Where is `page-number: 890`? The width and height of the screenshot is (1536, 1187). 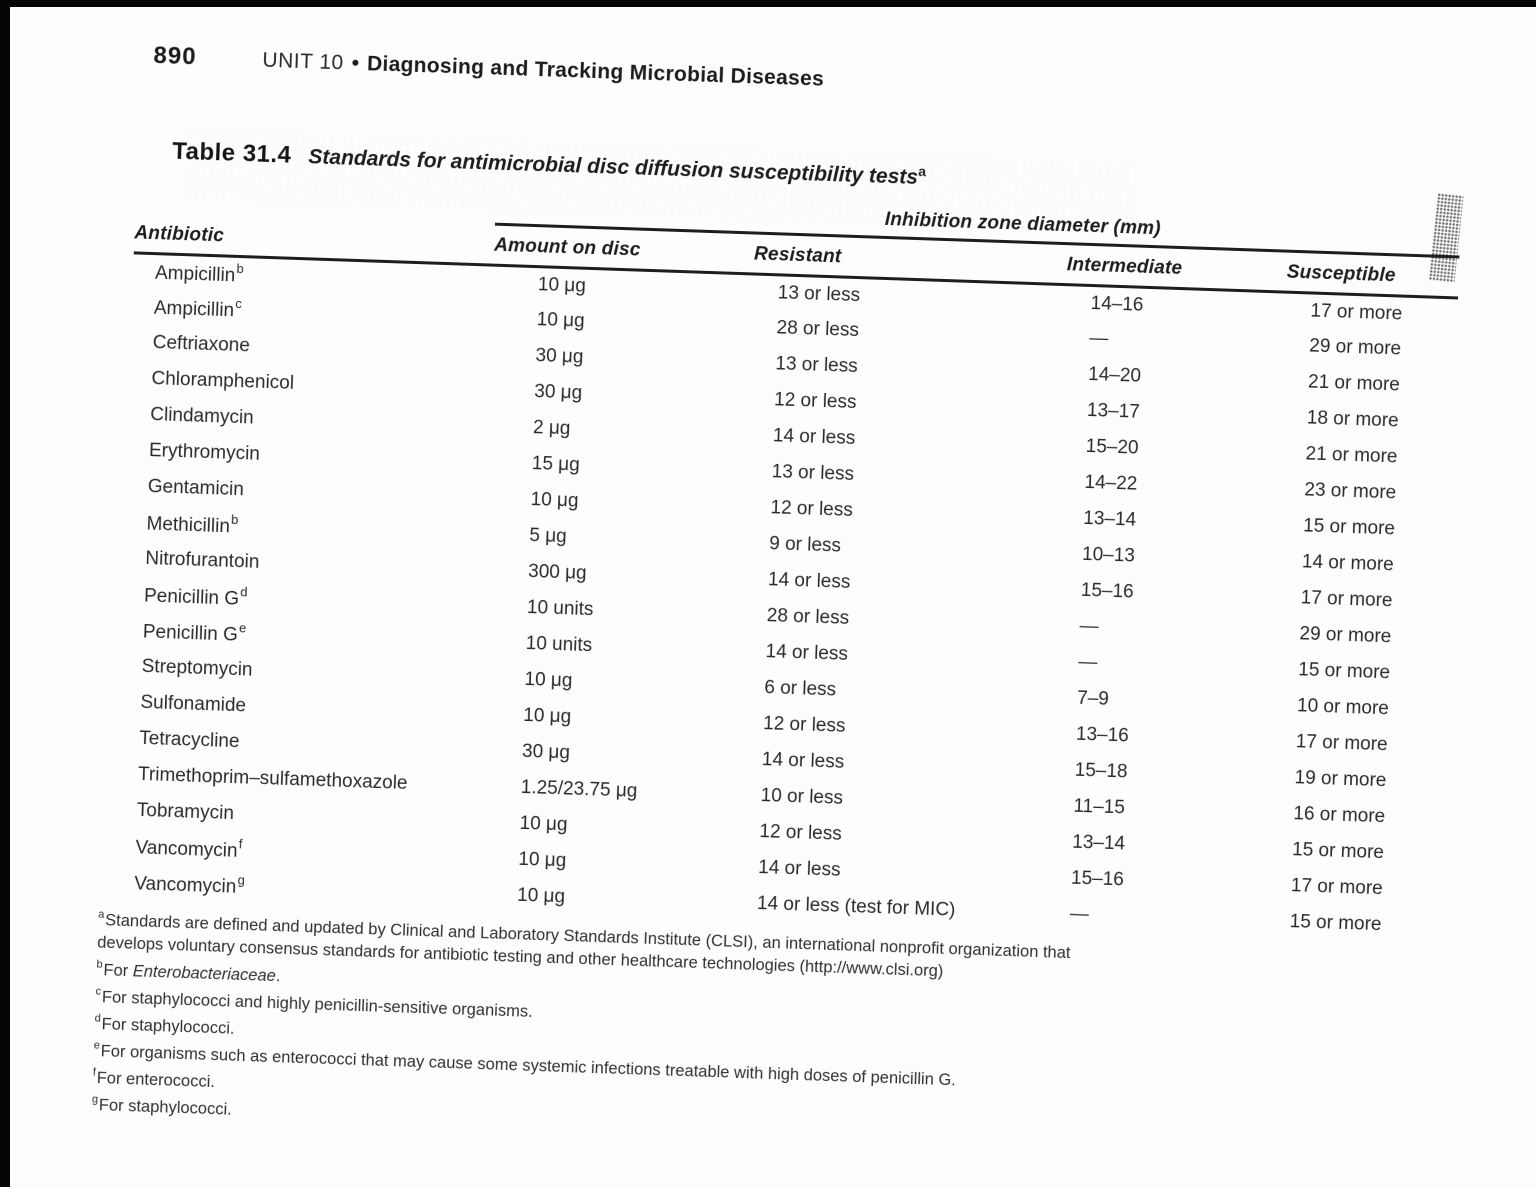 page-number: 890 is located at coordinates (175, 56).